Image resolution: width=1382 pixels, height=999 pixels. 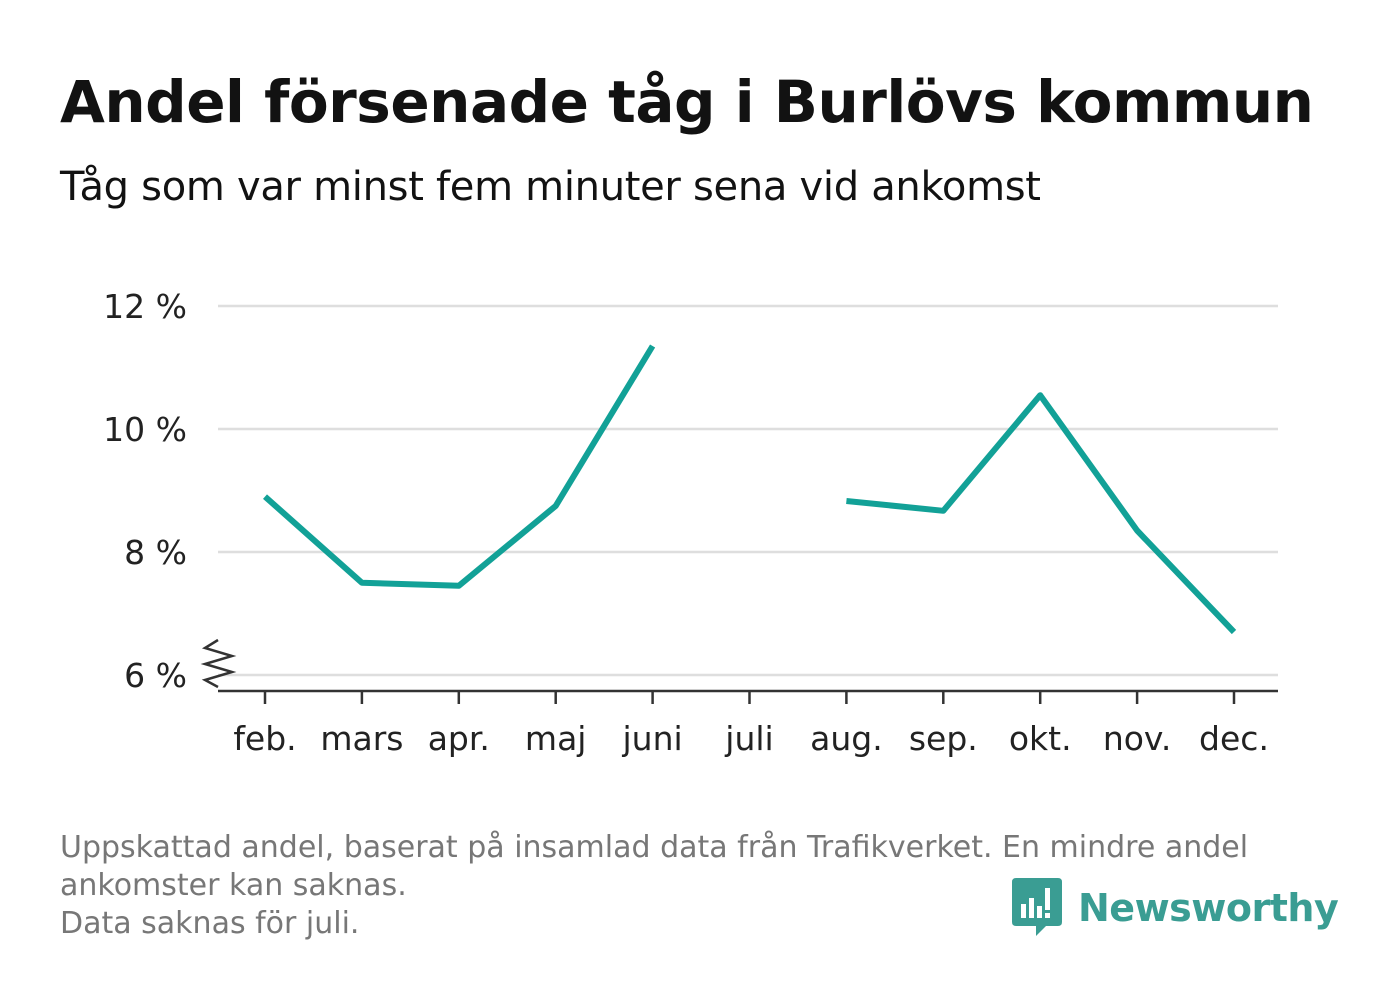 What do you see at coordinates (264, 738) in the screenshot?
I see `x-tick-label: feb.` at bounding box center [264, 738].